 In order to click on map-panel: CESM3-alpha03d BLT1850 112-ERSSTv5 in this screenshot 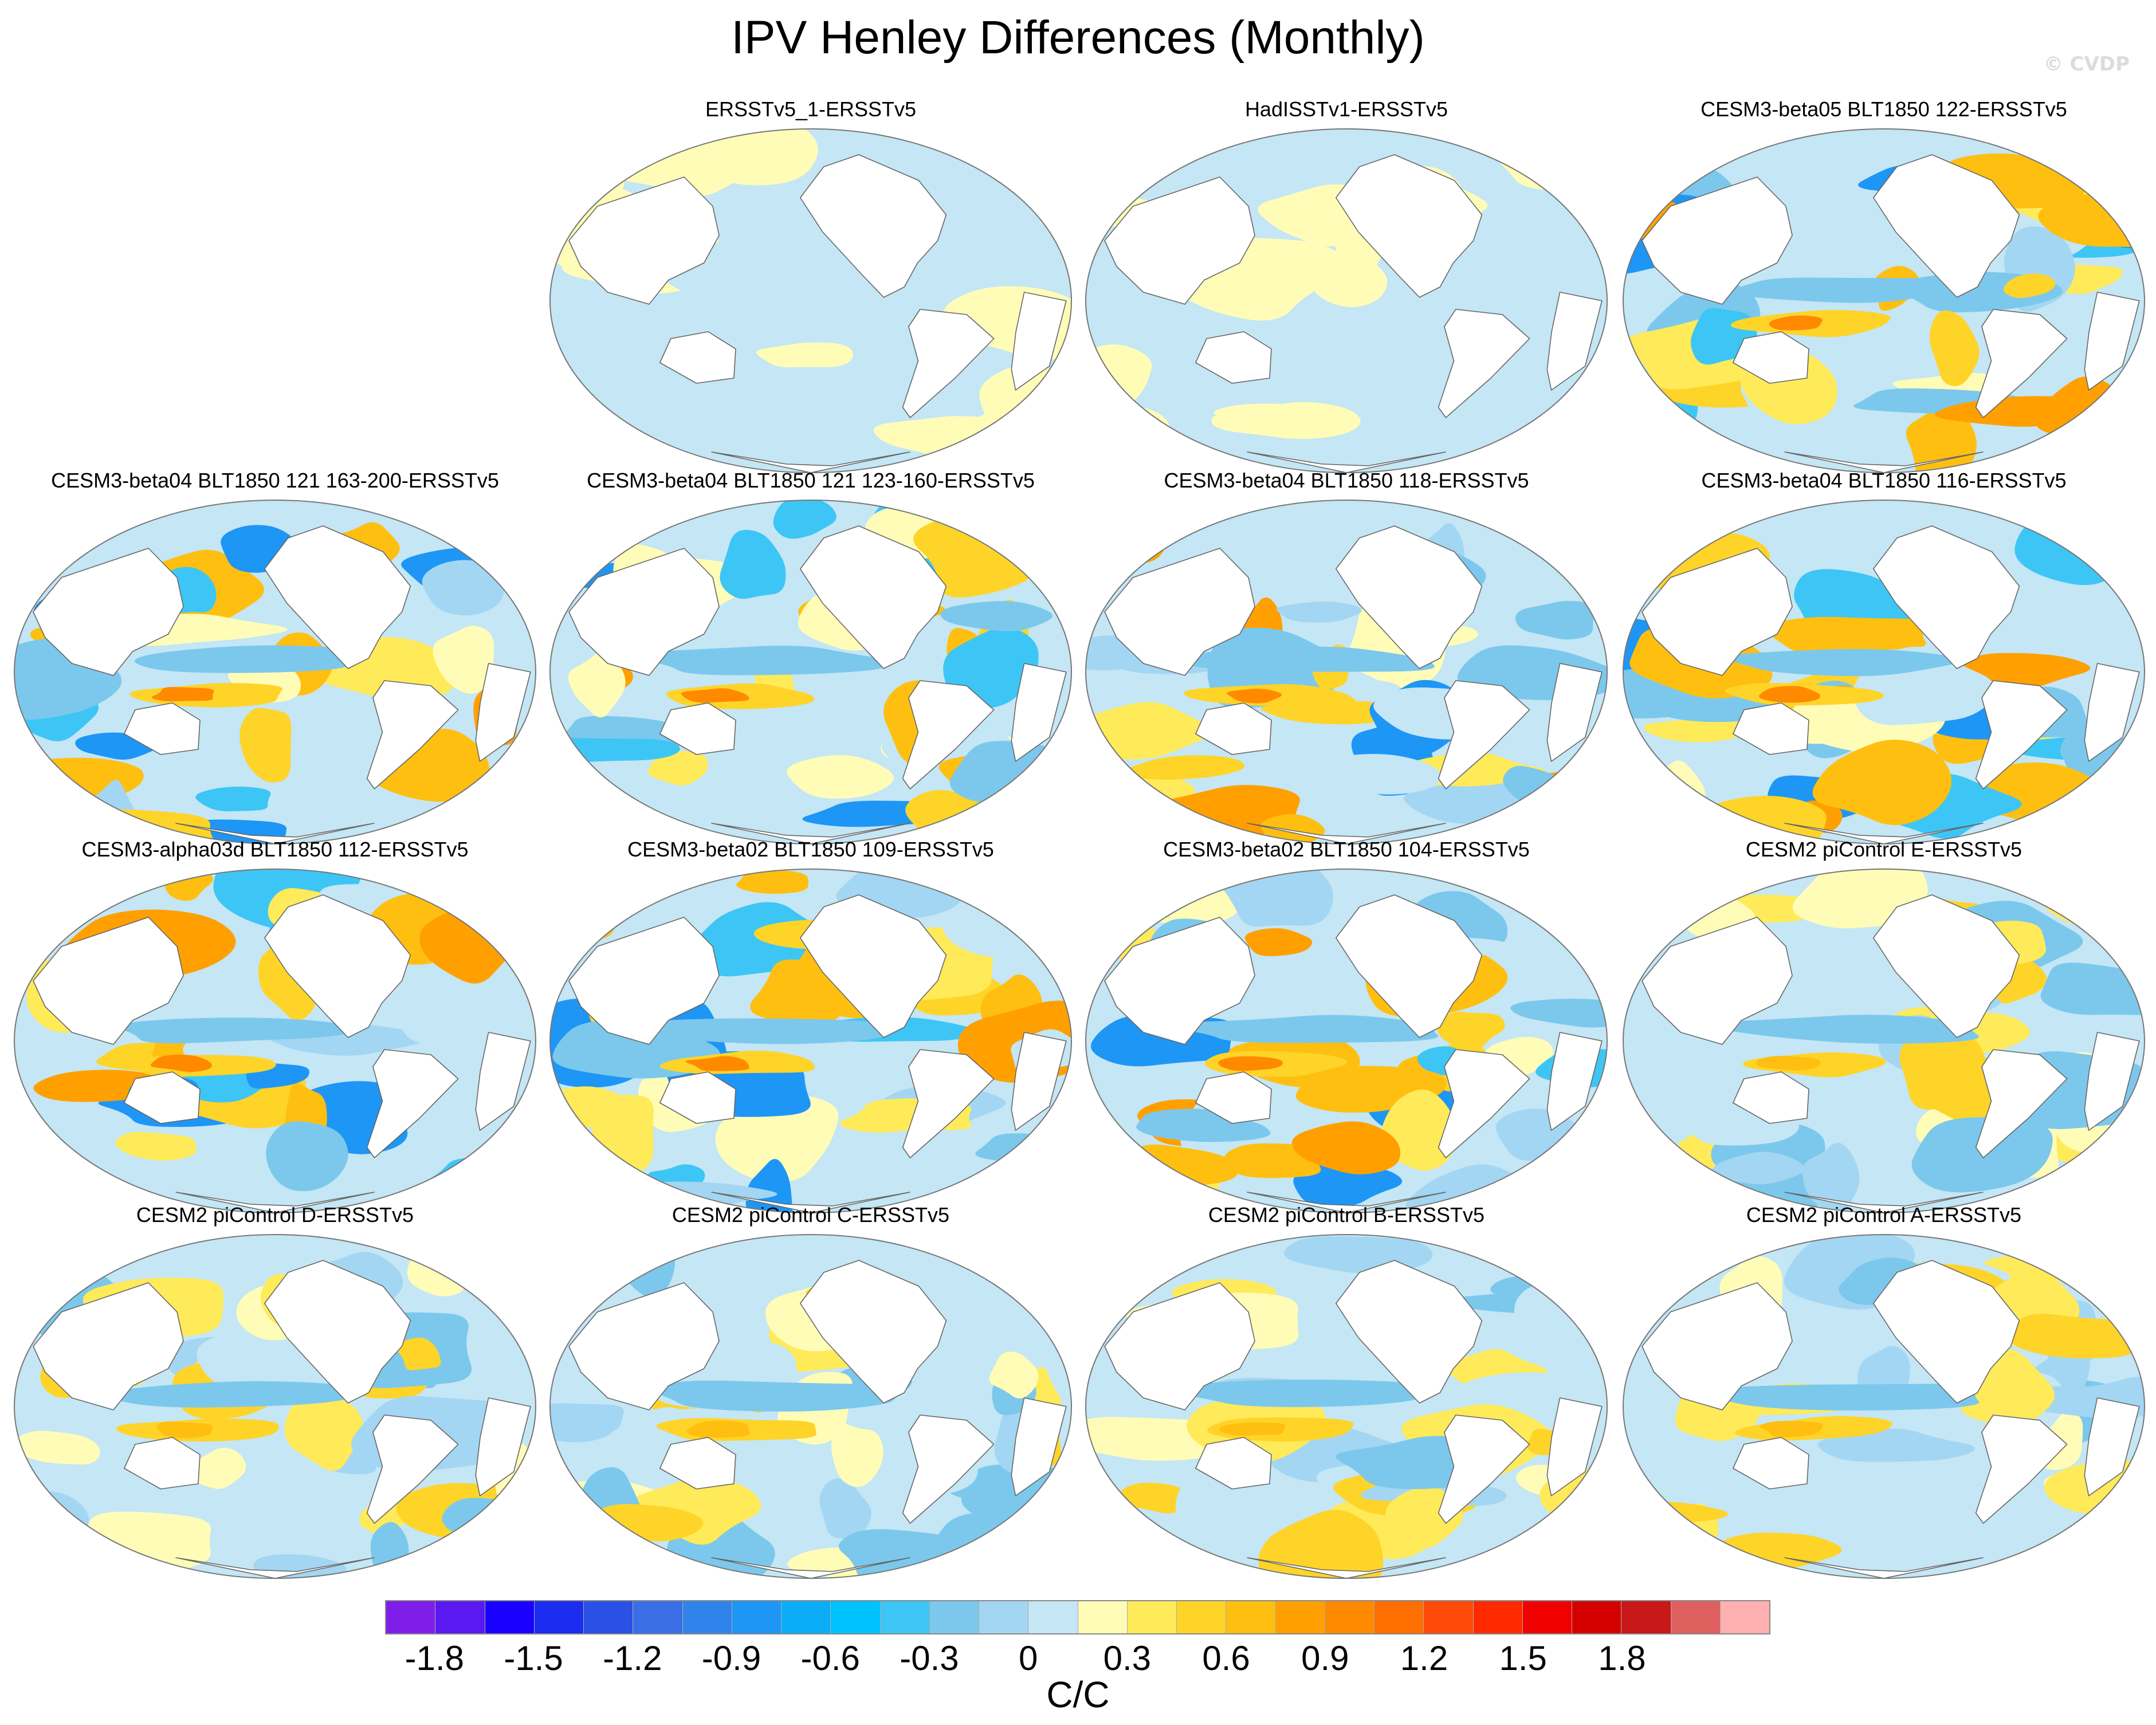, I will do `click(275, 1027)`.